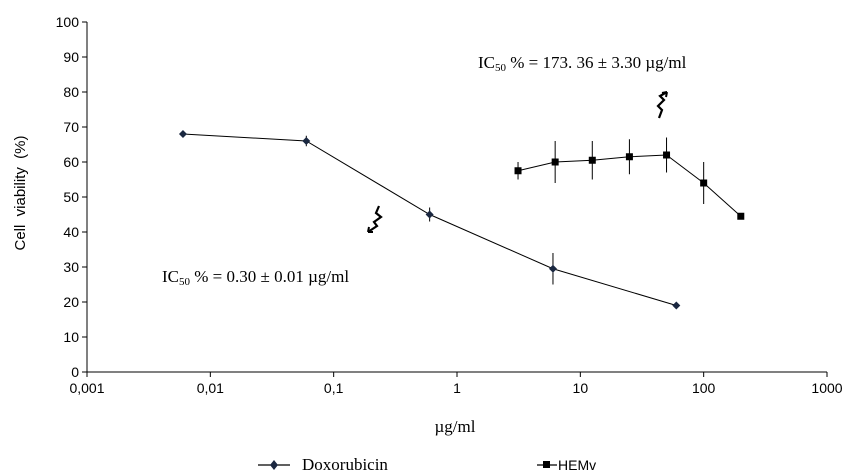 The image size is (845, 474). Describe the element at coordinates (582, 63) in the screenshot. I see `ic50-hemv-annotation: IC50 % = 173. 36 ± 3.30 µg/ml` at that location.